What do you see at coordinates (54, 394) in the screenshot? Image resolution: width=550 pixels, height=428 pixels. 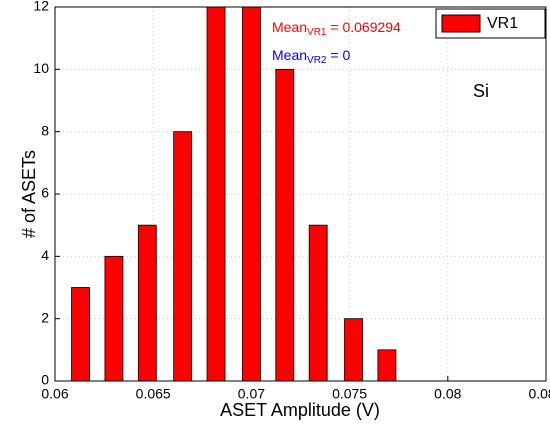 I see `x-tick-label: 0.06` at bounding box center [54, 394].